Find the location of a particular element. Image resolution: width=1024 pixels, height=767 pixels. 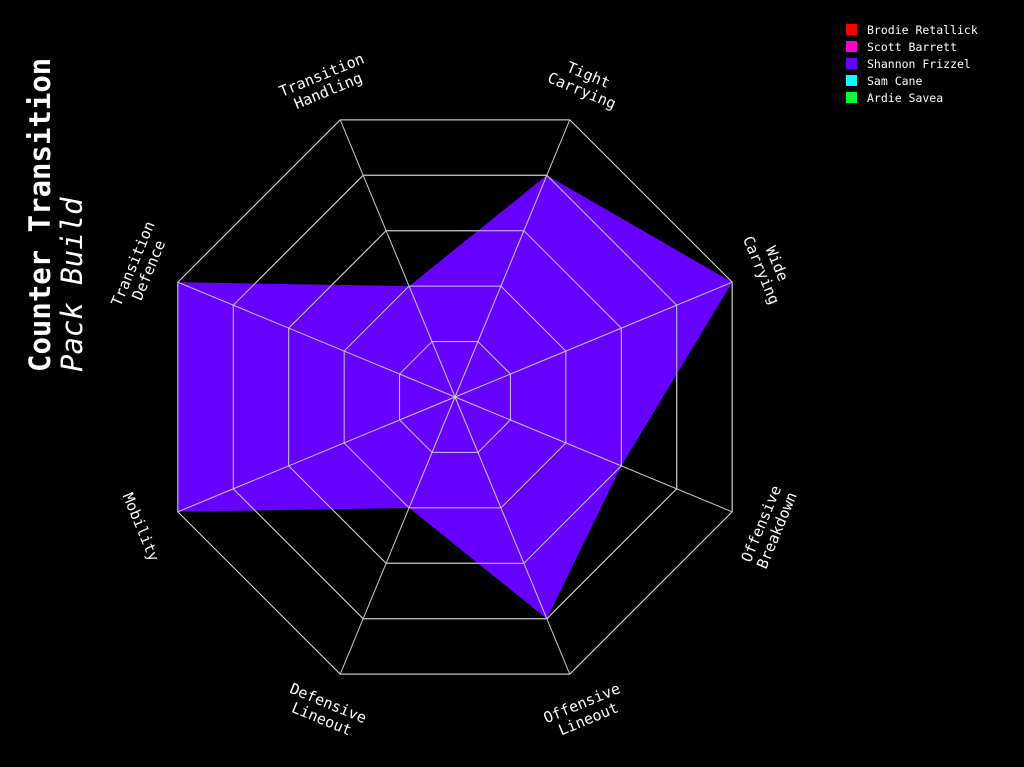

axis-label: Mobility is located at coordinates (141, 527).